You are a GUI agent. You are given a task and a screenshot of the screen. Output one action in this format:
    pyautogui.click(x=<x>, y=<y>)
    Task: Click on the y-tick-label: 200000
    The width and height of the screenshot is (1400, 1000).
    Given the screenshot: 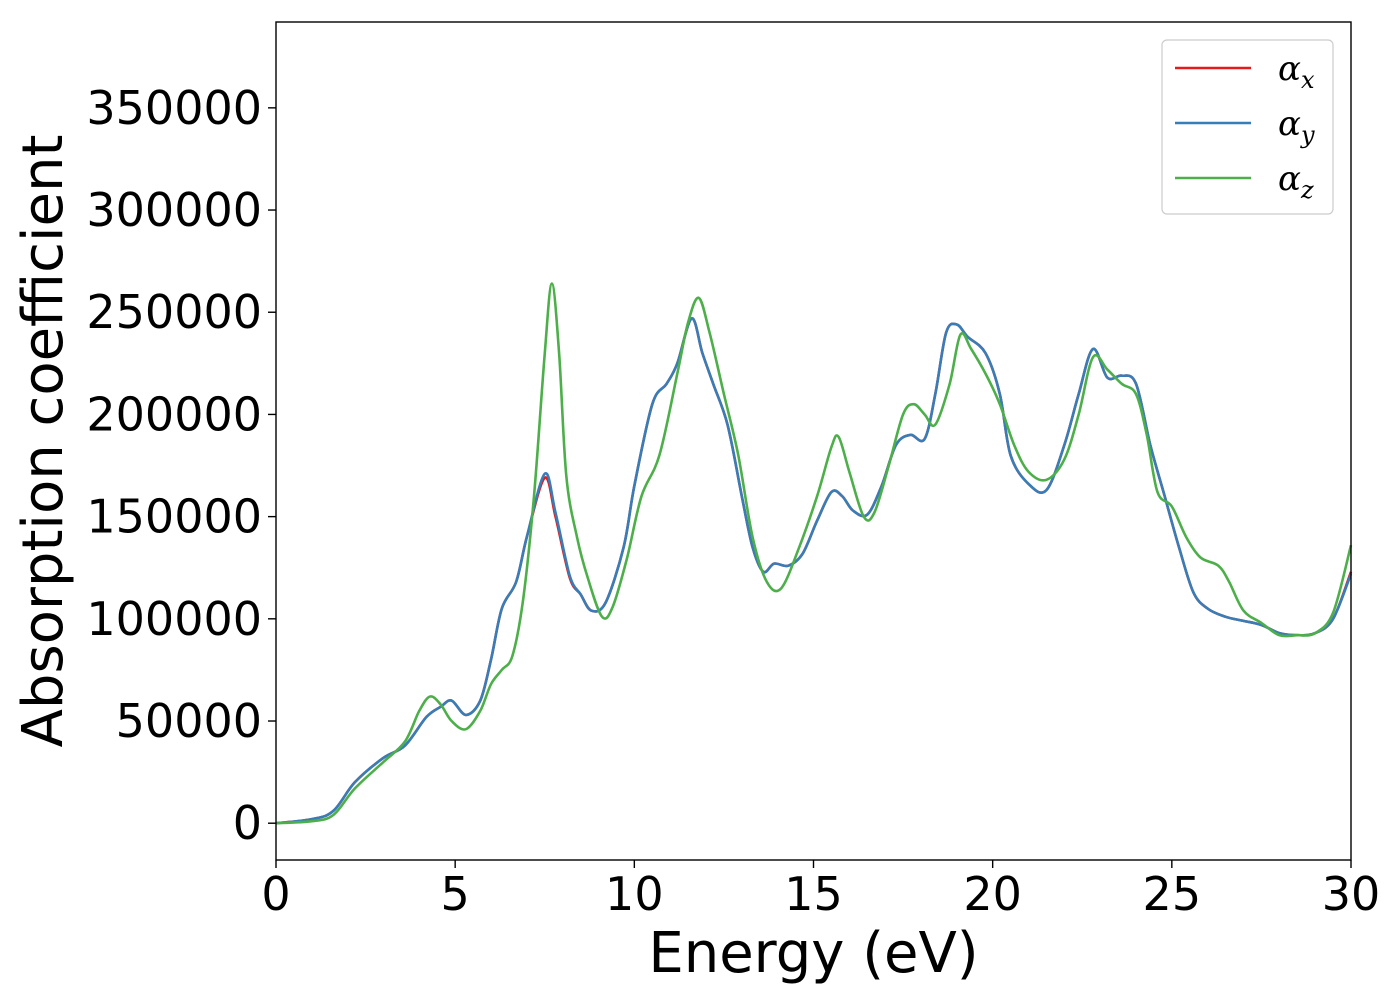 What is the action you would take?
    pyautogui.click(x=174, y=414)
    